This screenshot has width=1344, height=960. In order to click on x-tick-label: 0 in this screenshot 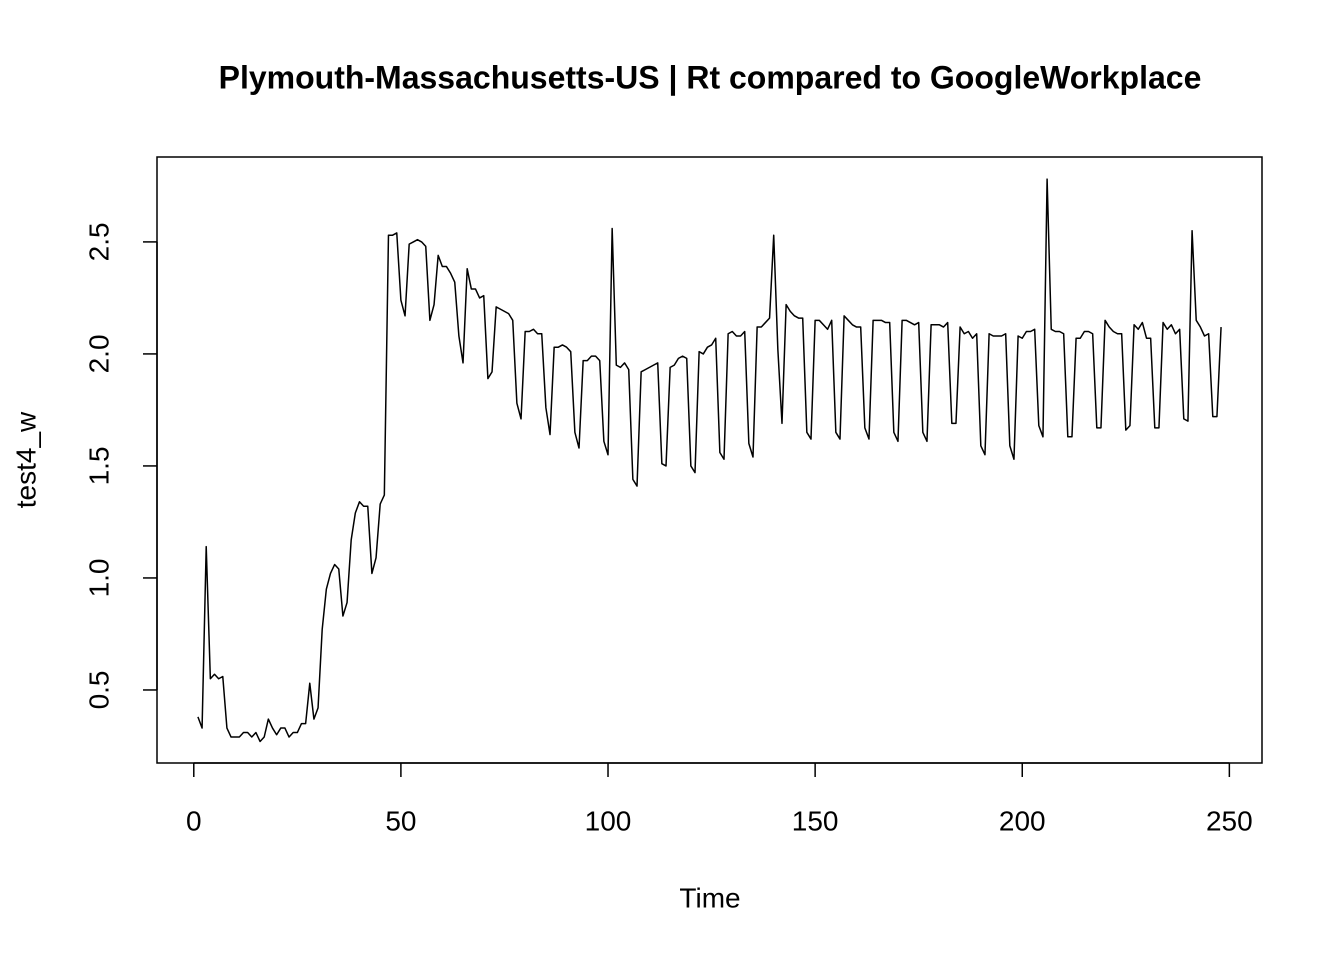, I will do `click(194, 820)`.